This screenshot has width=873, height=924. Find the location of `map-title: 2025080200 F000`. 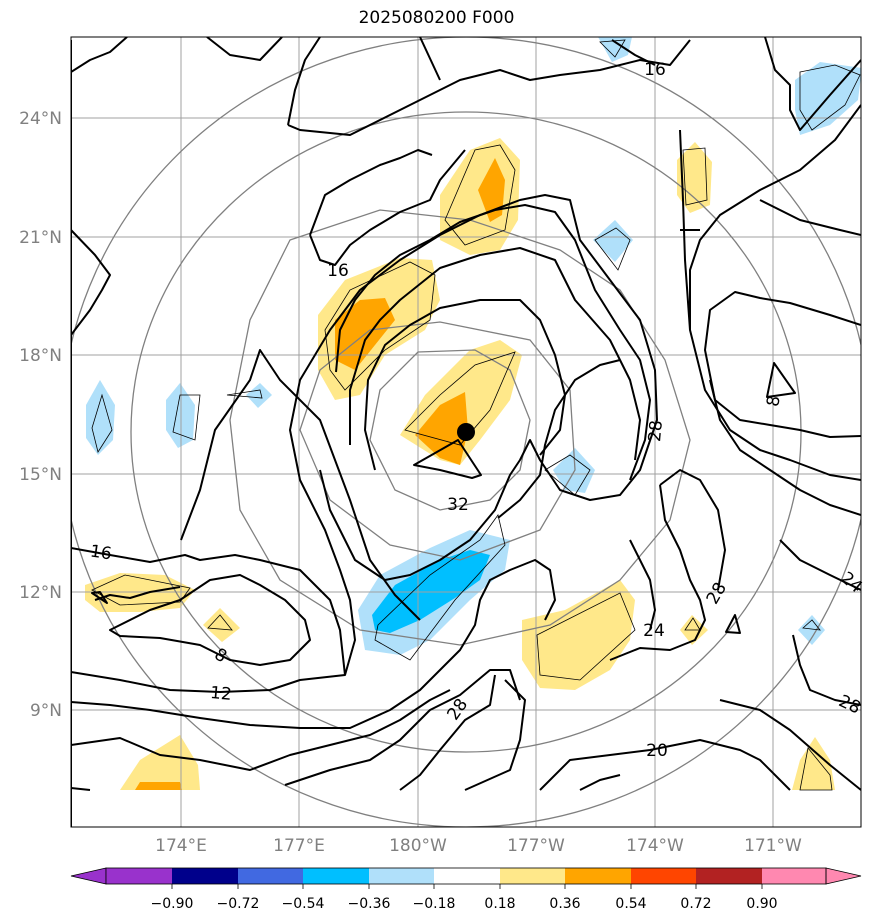

map-title: 2025080200 F000 is located at coordinates (436, 18).